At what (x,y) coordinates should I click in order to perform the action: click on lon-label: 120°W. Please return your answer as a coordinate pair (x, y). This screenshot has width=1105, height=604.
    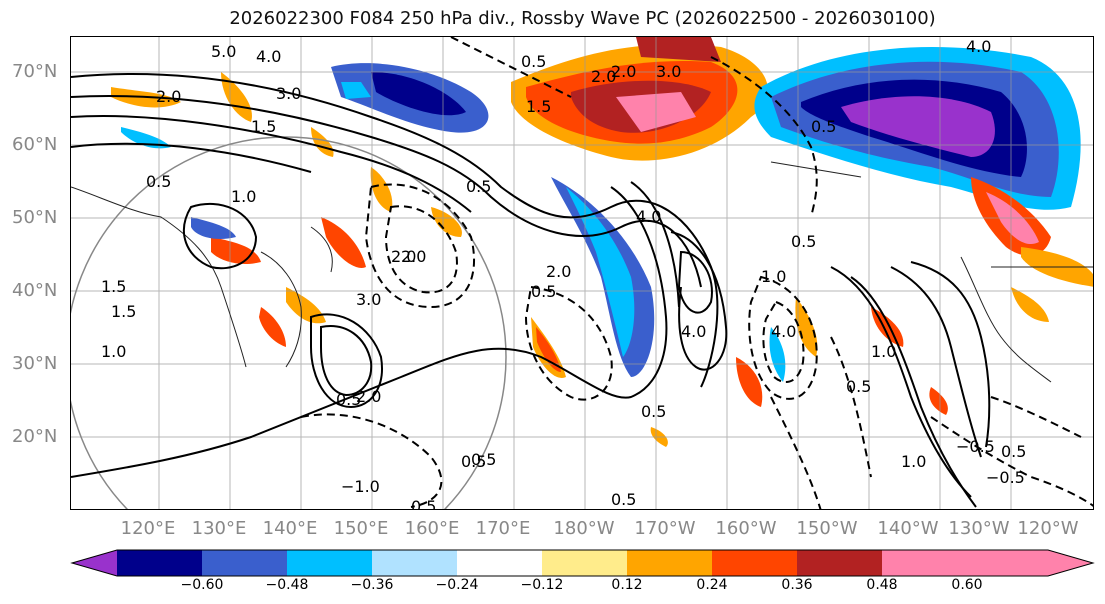
    Looking at the image, I should click on (1048, 528).